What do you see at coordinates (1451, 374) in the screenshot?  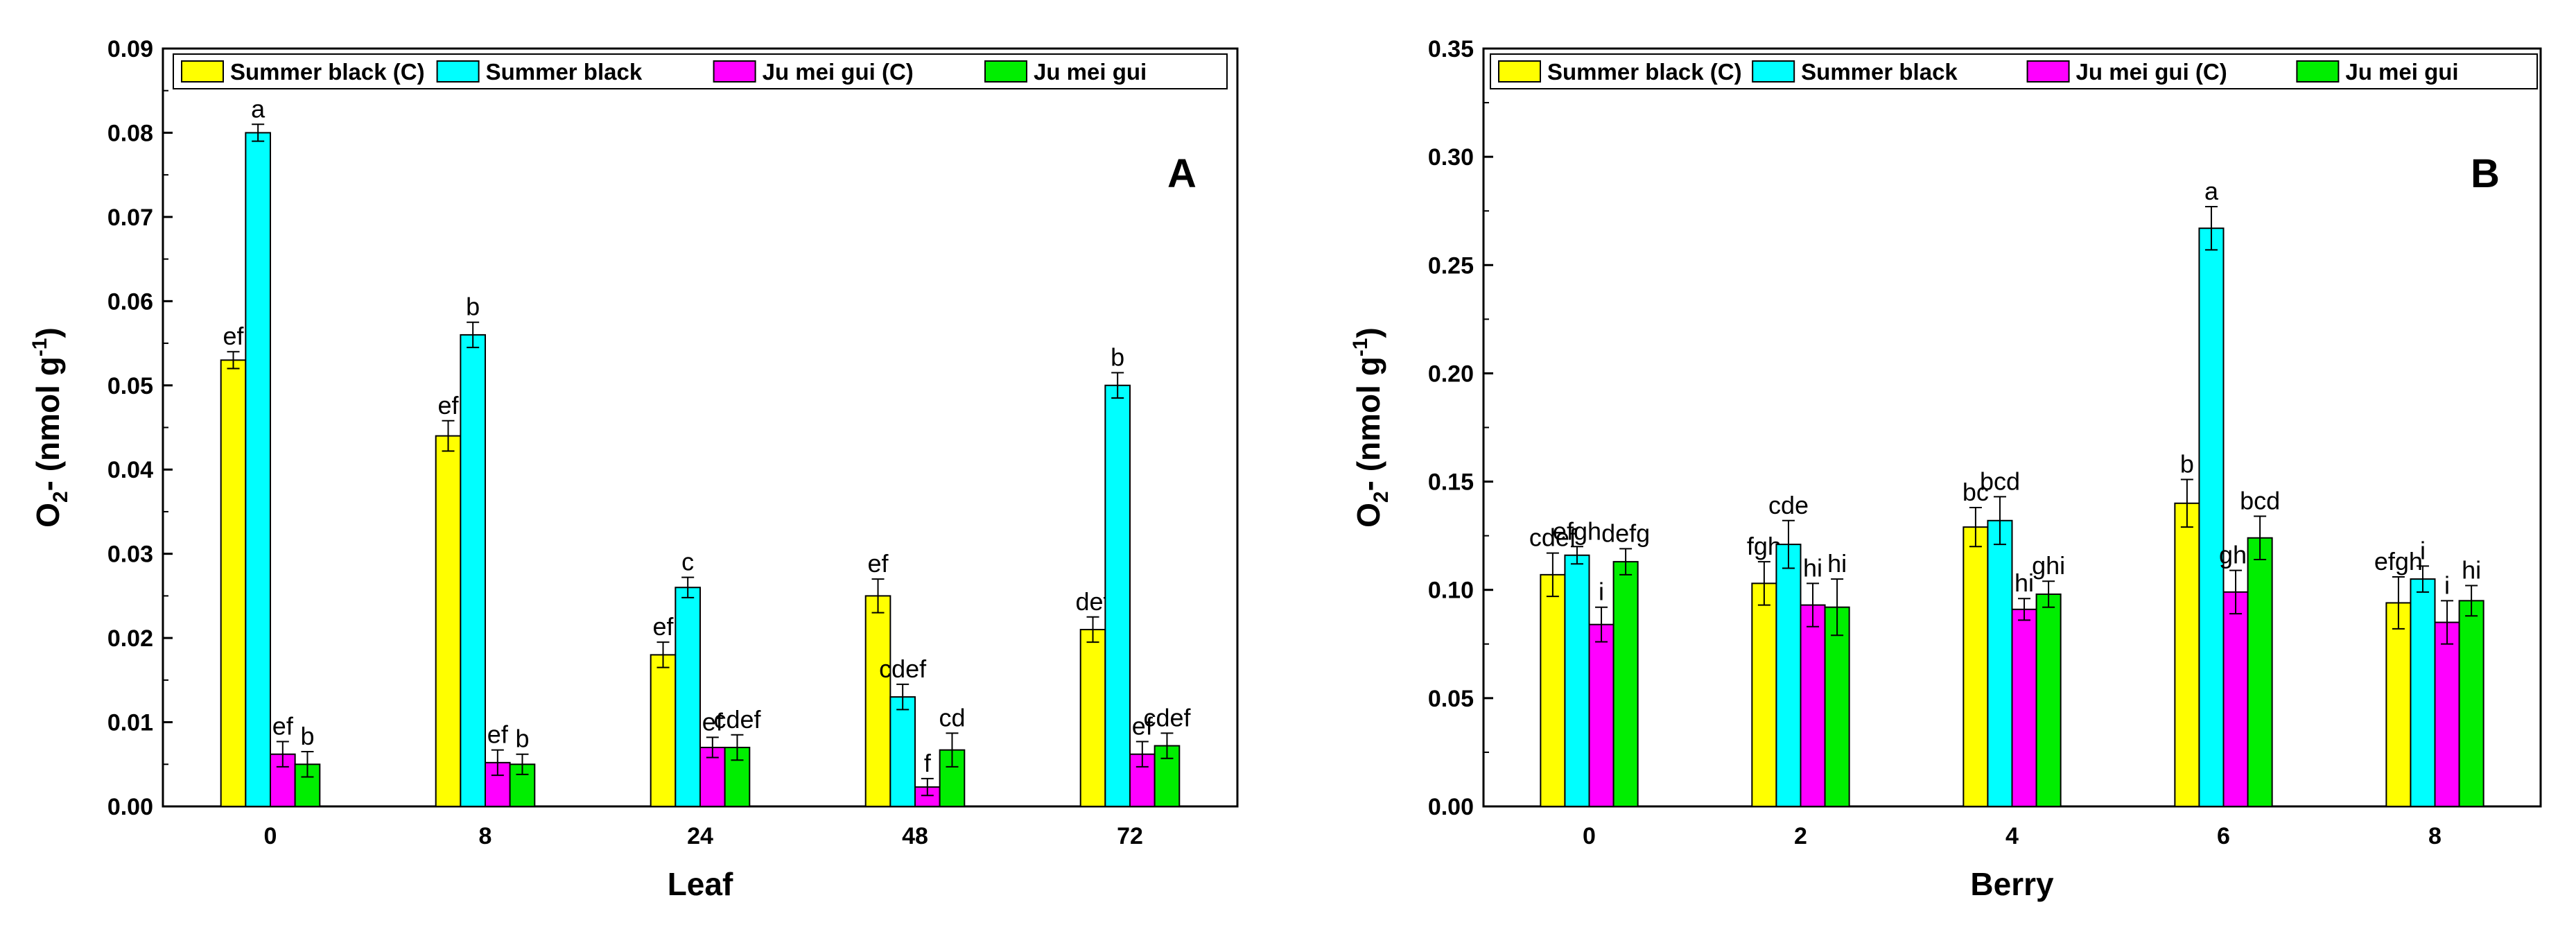 I see `y-tick-label: 0.20` at bounding box center [1451, 374].